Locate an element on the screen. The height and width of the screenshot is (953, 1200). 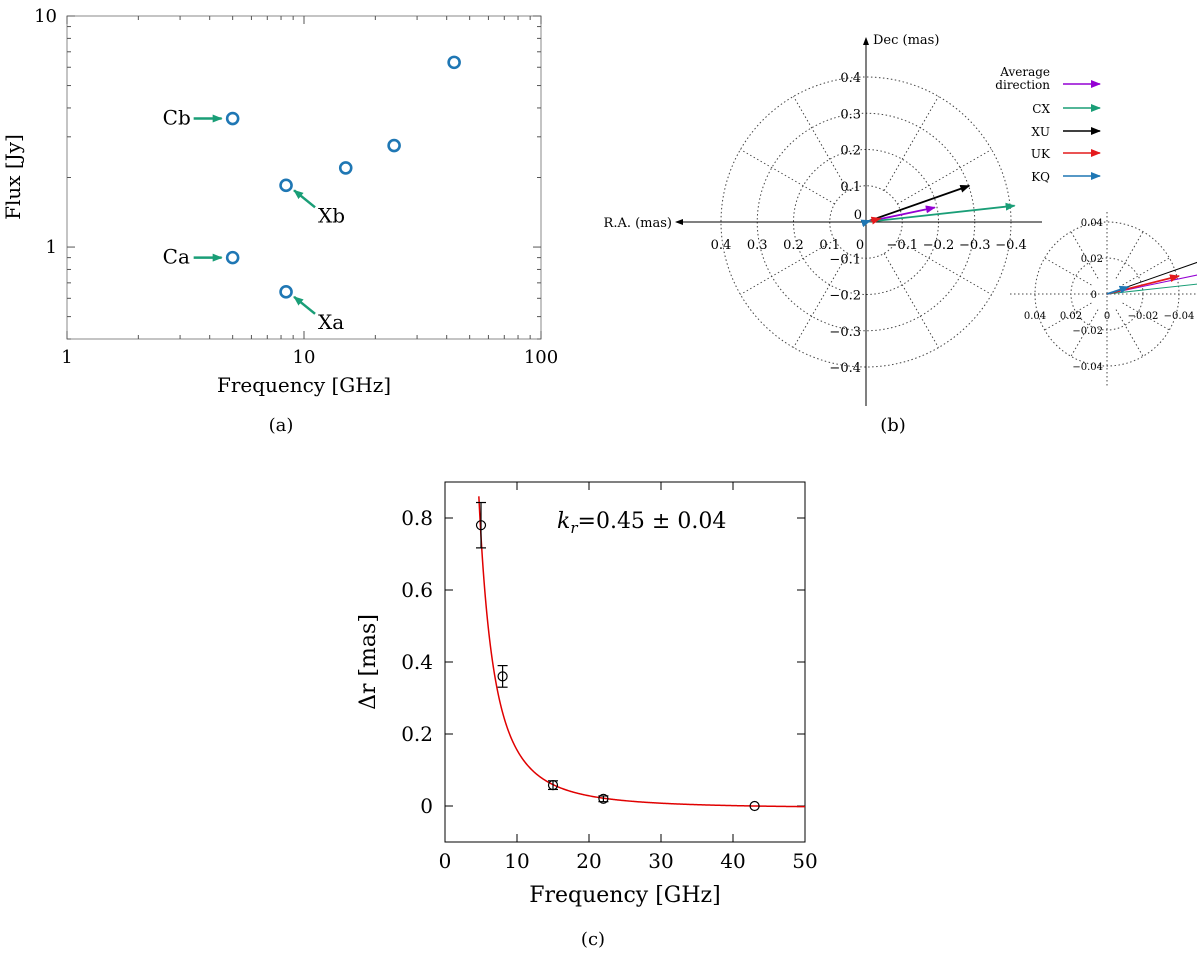
y-tick-label: 0.2 is located at coordinates (417, 734).